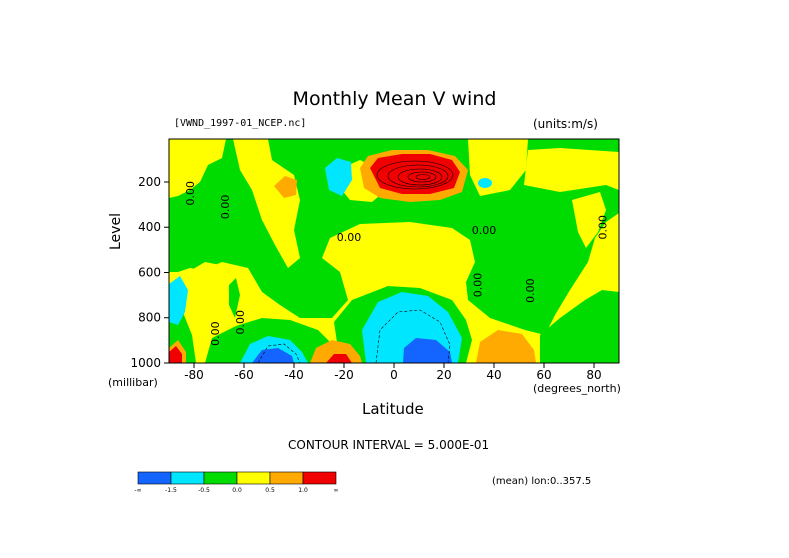  Describe the element at coordinates (393, 409) in the screenshot. I see `x-axis-title: Latitude` at that location.